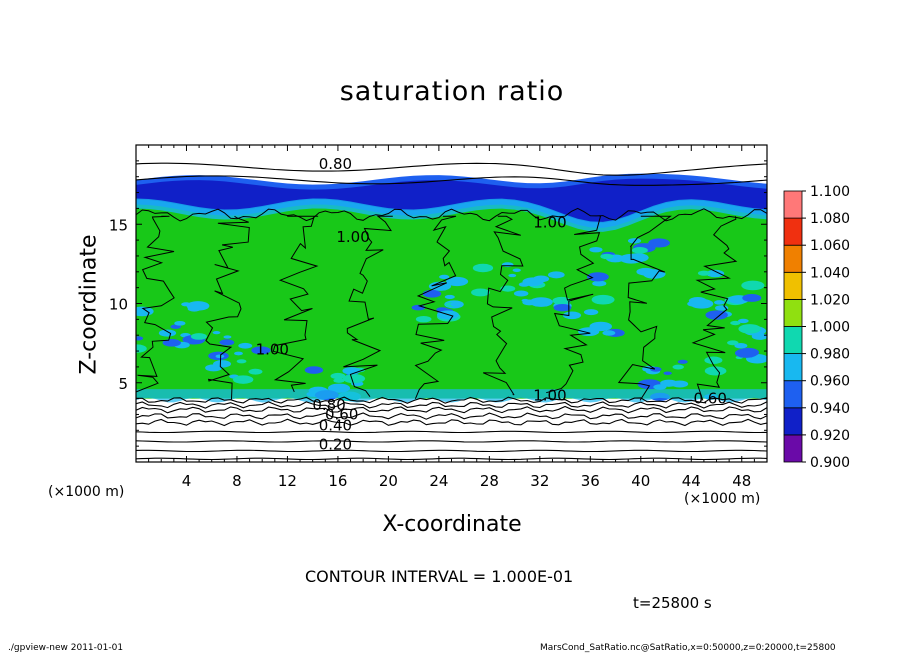 The image size is (904, 654). Describe the element at coordinates (89, 304) in the screenshot. I see `y-axis-label: Z-coordinate` at that location.